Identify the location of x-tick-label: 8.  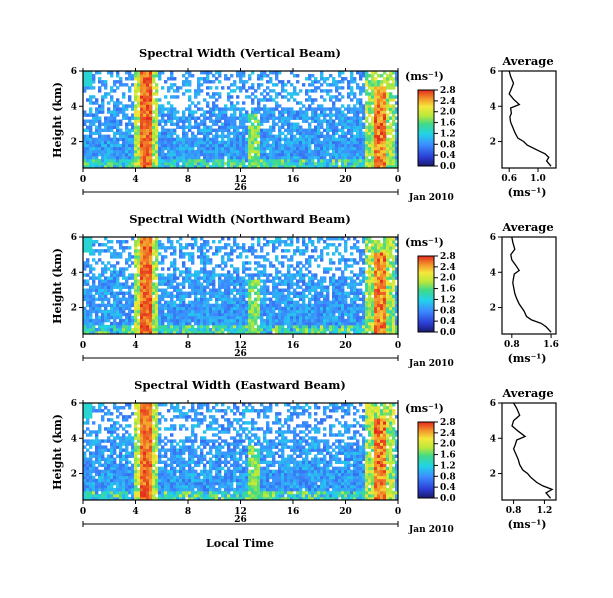
(188, 180).